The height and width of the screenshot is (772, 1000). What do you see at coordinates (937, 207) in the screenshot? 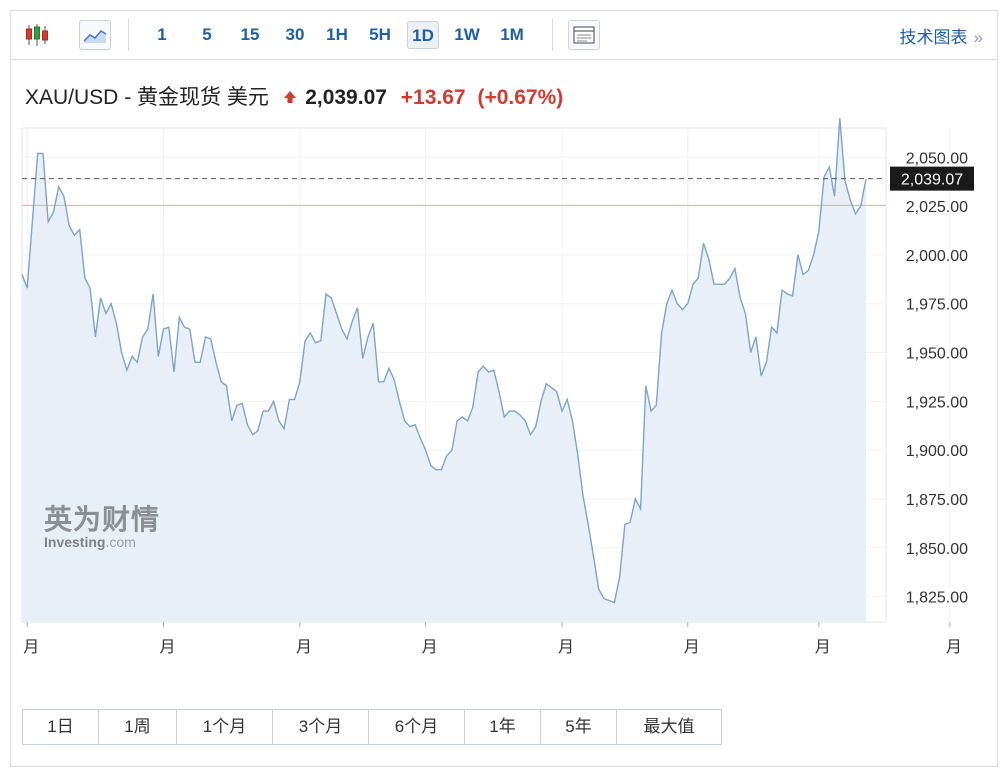
I see `y-tick-label: 2,025.00` at bounding box center [937, 207].